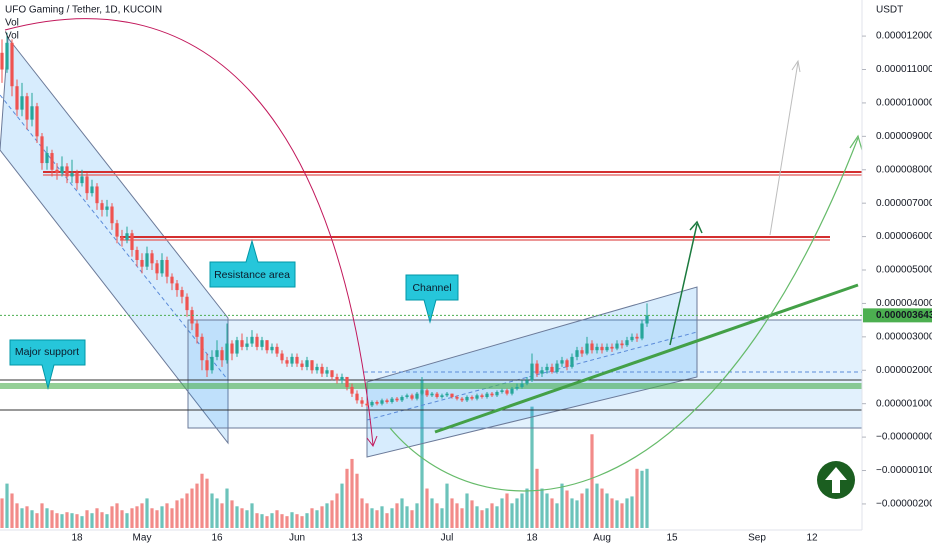 Image resolution: width=932 pixels, height=550 pixels. Describe the element at coordinates (904, 69) in the screenshot. I see `y-tick-label: 0.000011000` at that location.